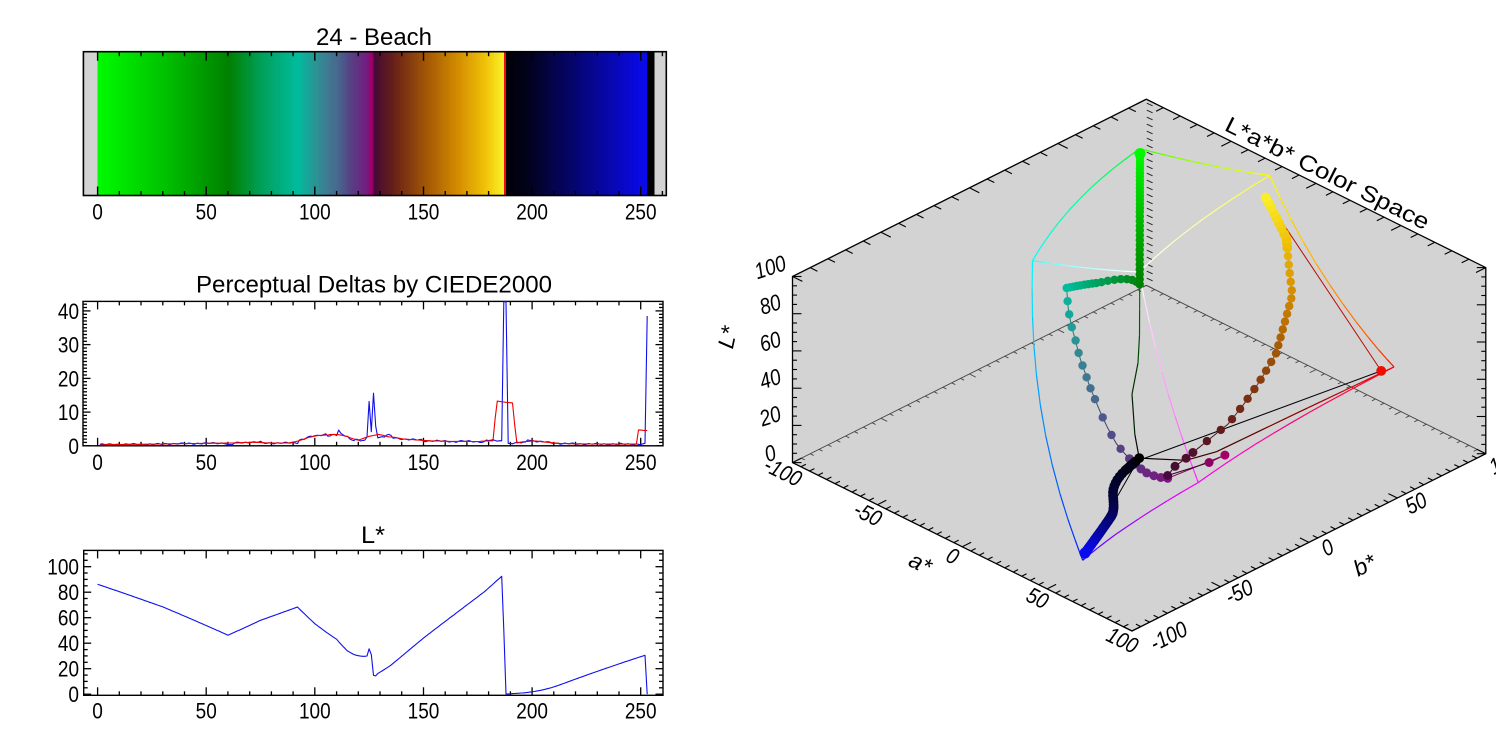 This screenshot has height=753, width=1496. I want to click on svg-text: 24 - Beach, so click(374, 37).